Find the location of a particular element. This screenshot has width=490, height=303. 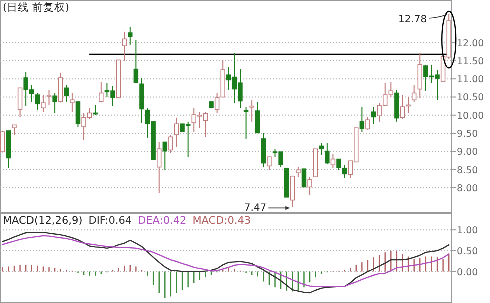

annotation: 7.47 is located at coordinates (255, 208).